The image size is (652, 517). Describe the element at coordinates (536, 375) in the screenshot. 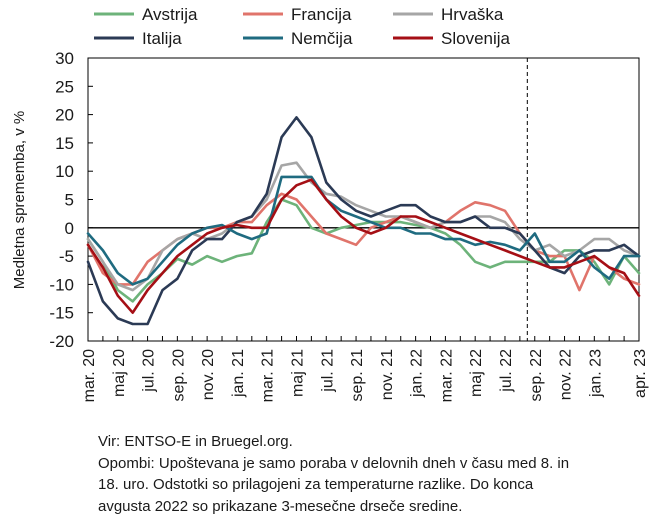

I see `x-tick-label: sep. 22` at that location.